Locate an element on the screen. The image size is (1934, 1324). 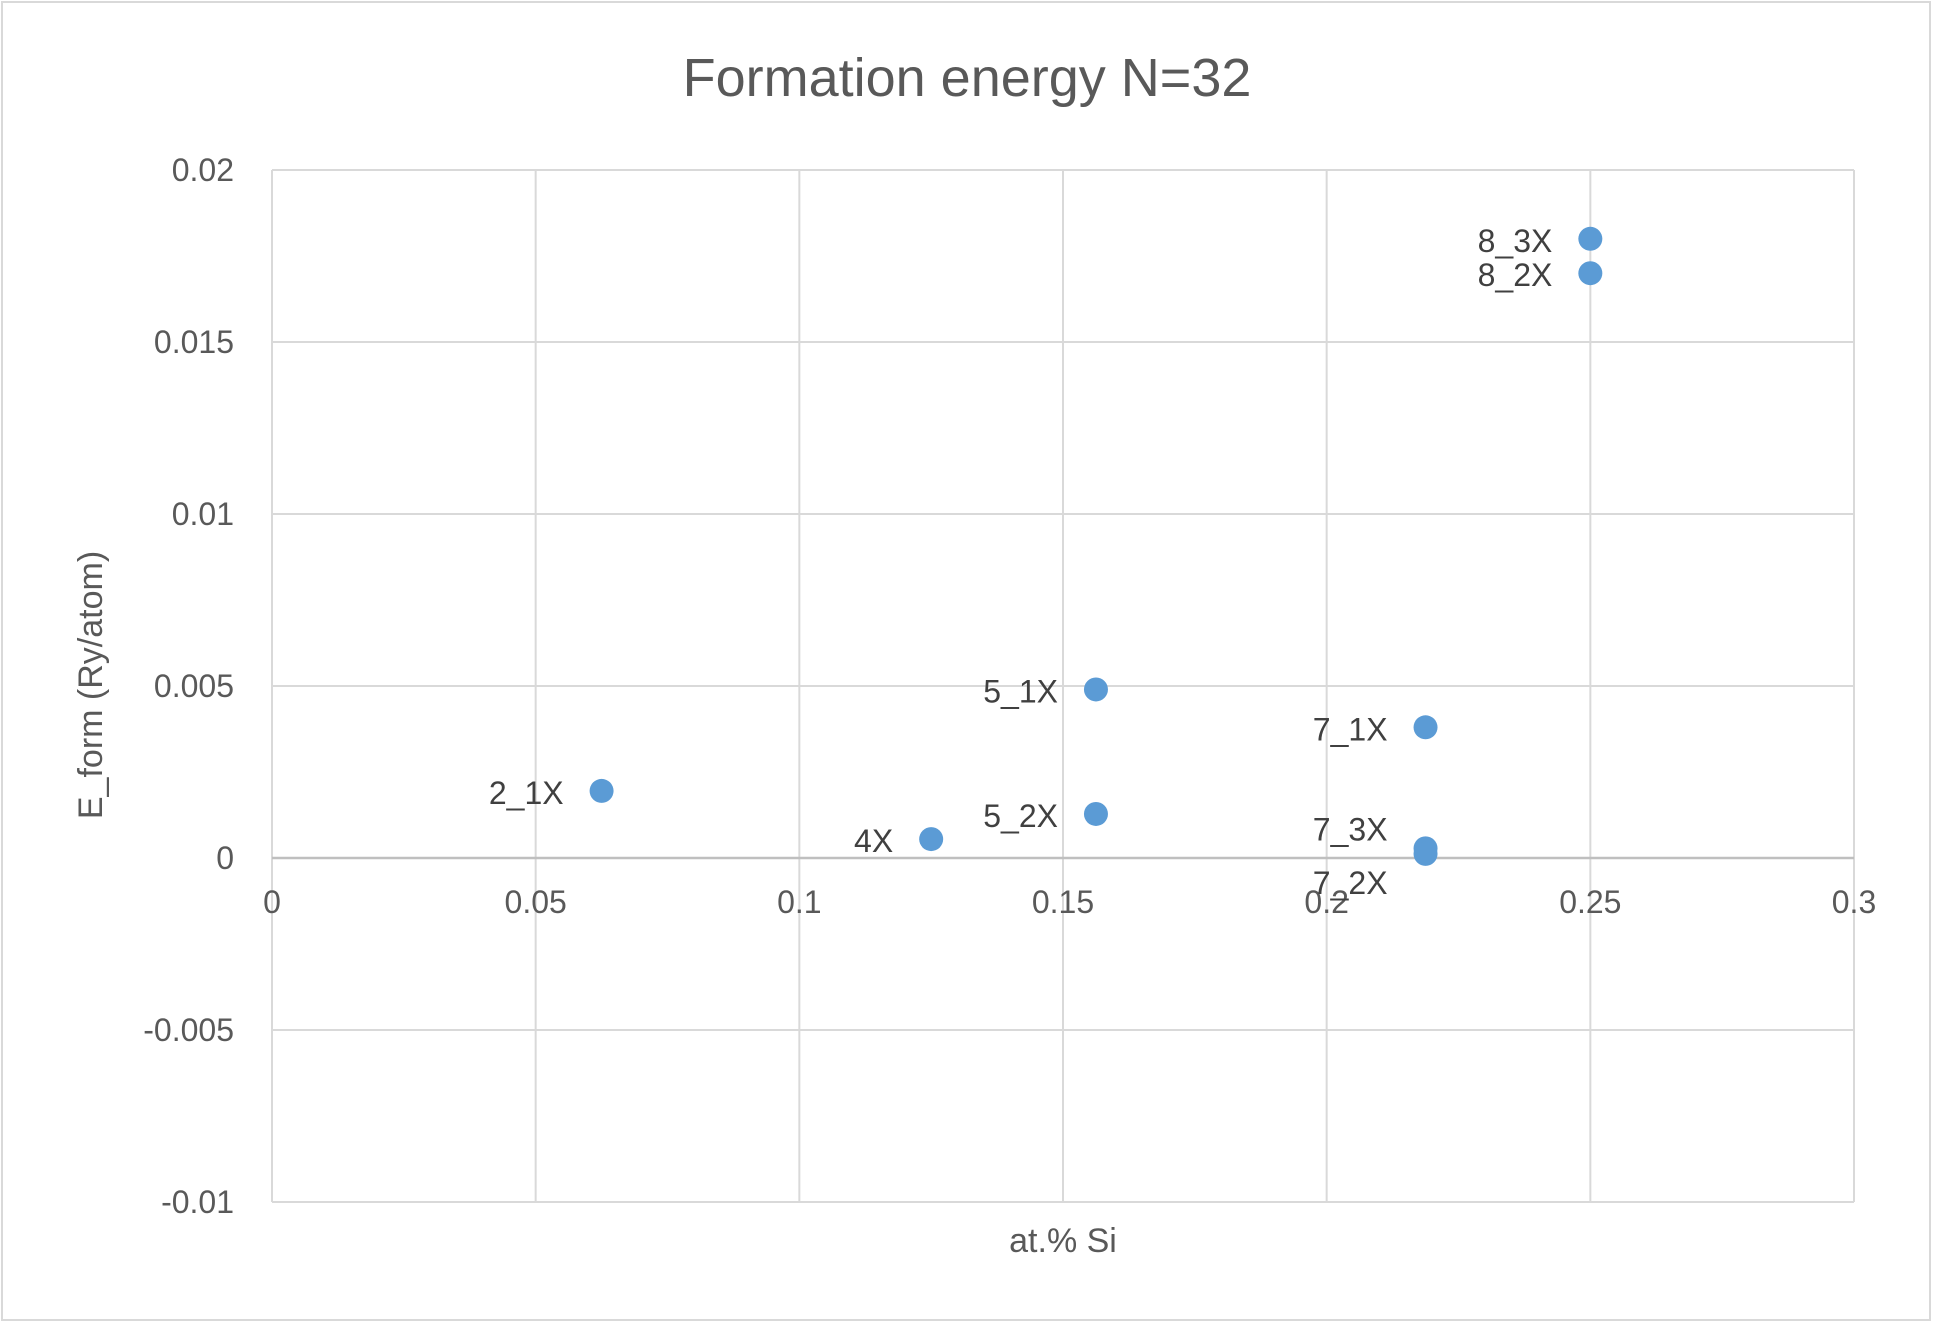
data-label: 7_2X is located at coordinates (1350, 883).